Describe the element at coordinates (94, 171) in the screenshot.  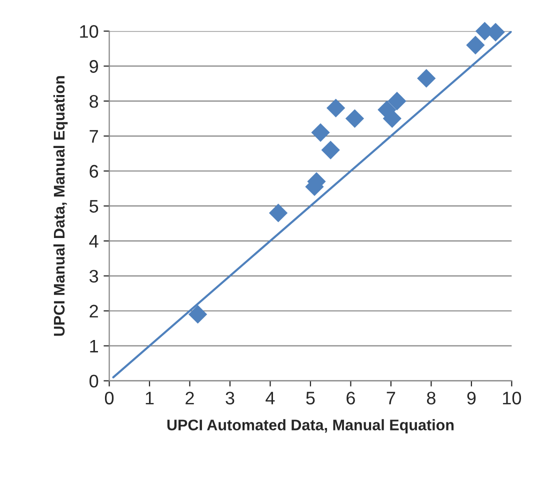
I see `y-tick-label: 6` at that location.